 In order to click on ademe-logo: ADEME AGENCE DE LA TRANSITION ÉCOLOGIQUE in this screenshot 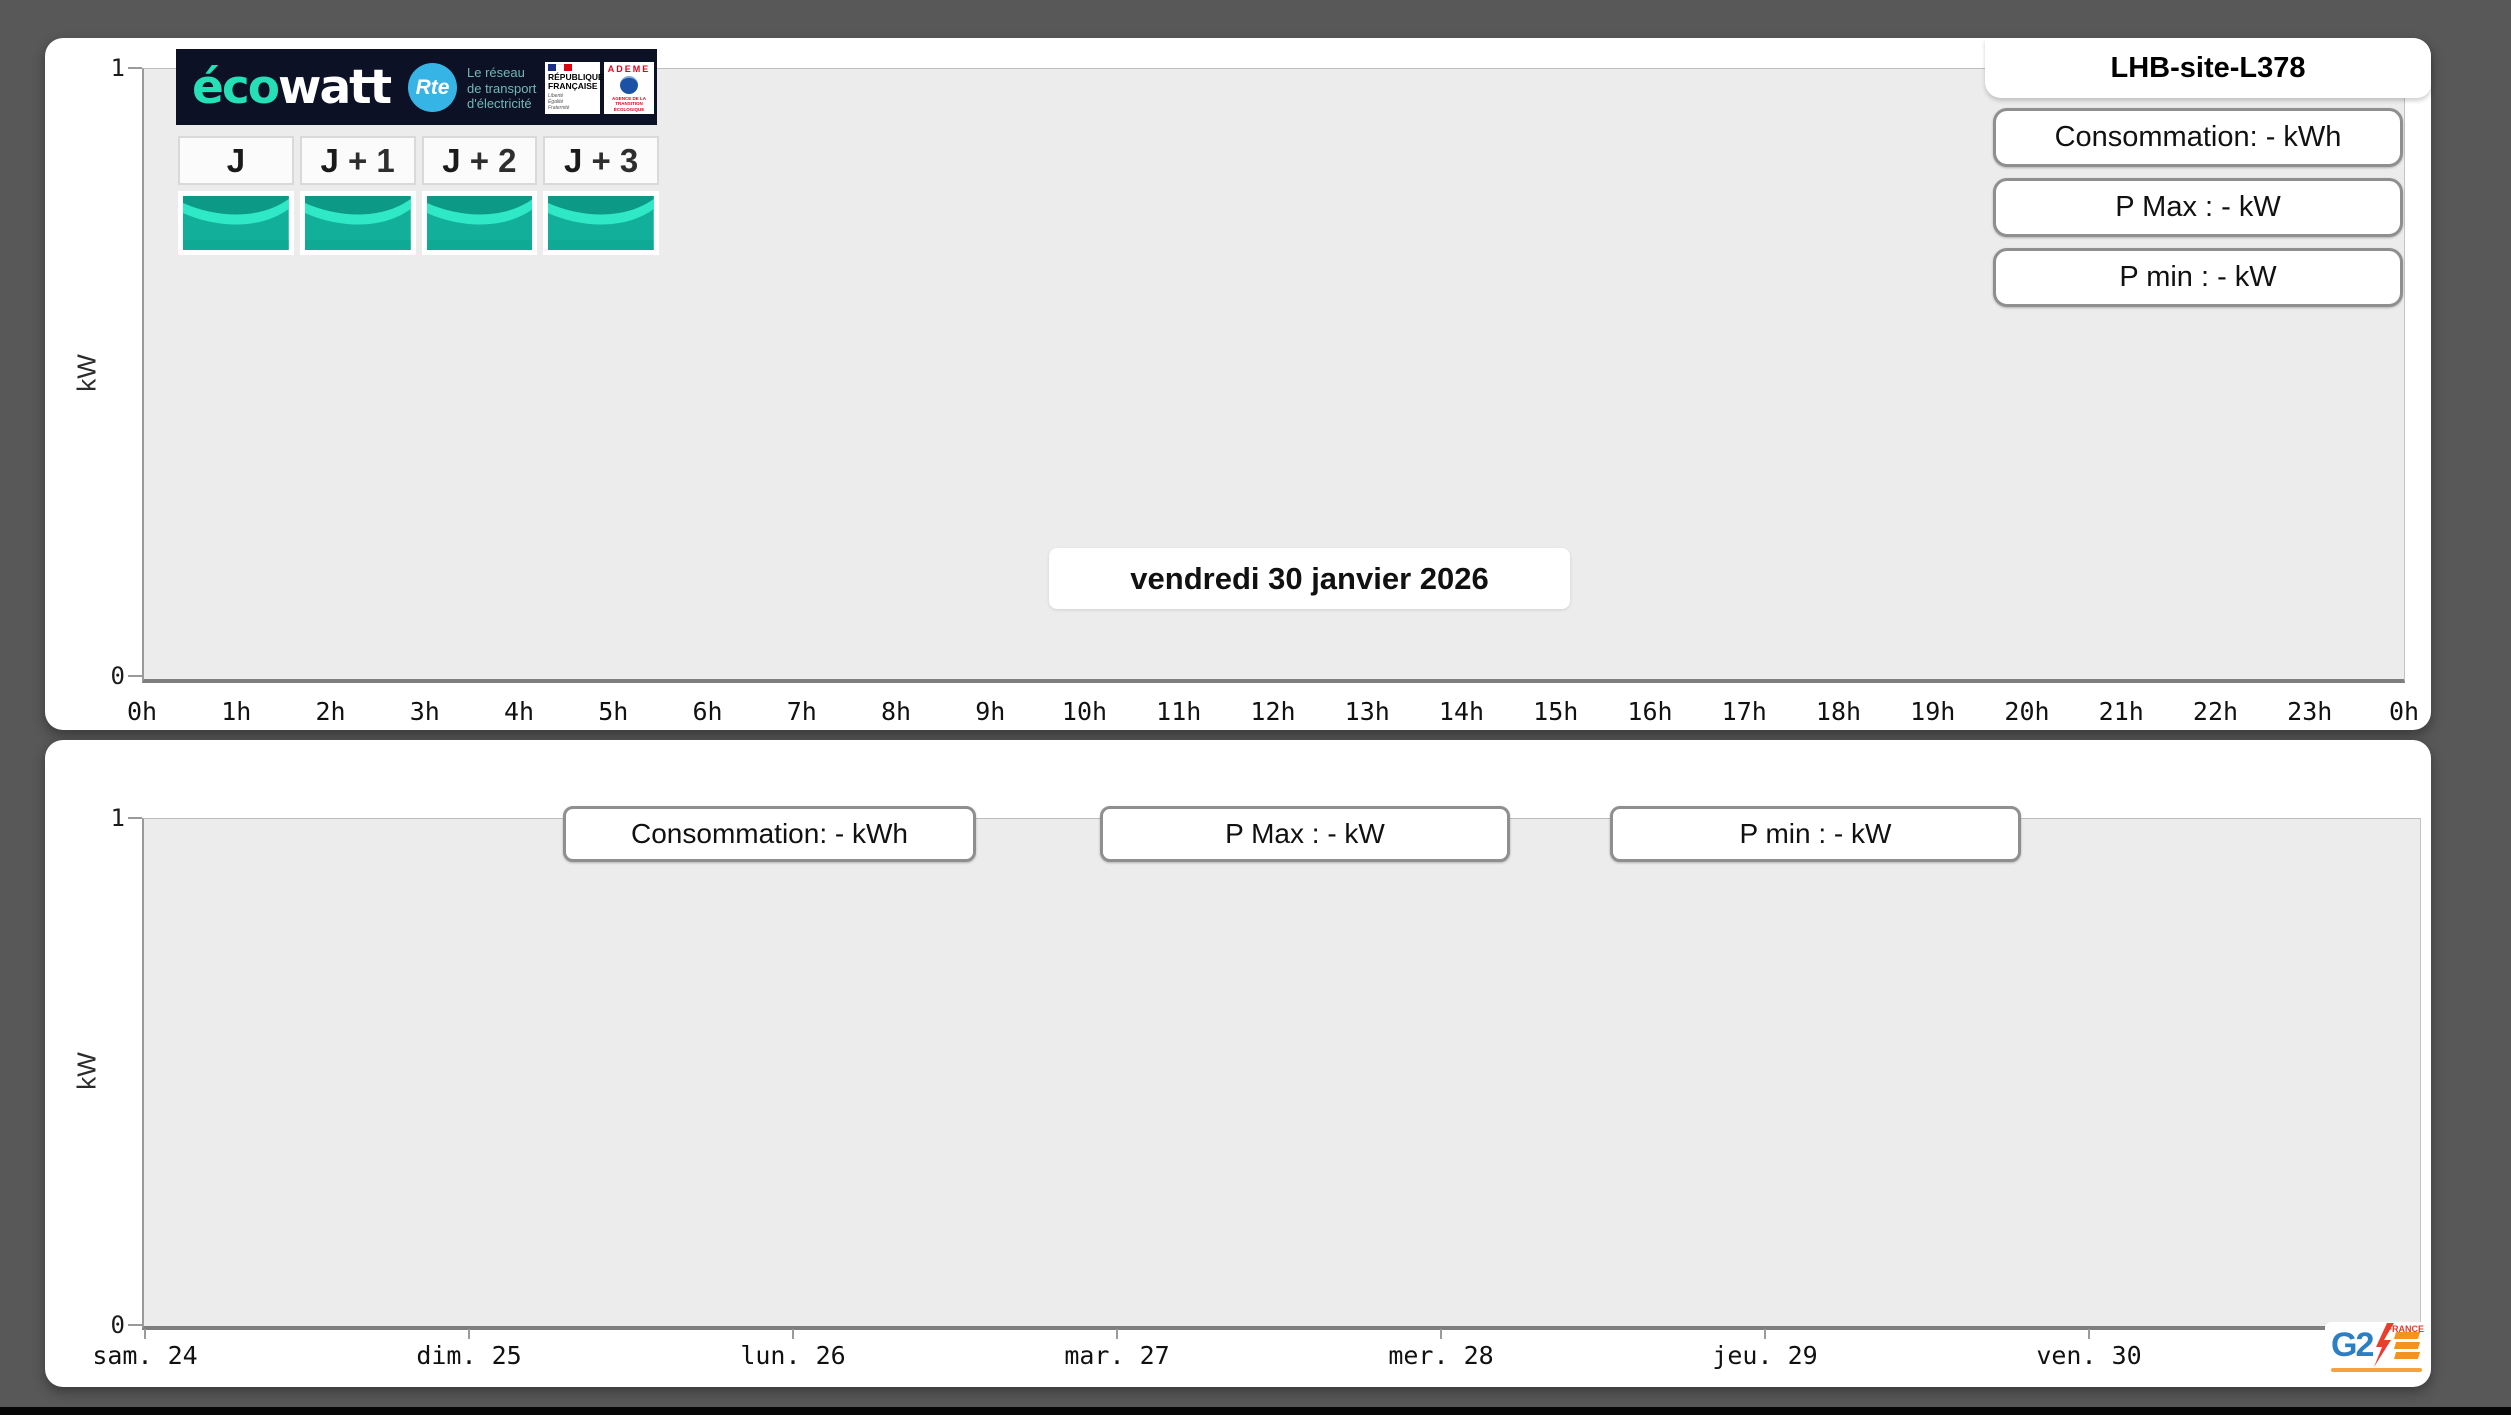, I will do `click(629, 88)`.